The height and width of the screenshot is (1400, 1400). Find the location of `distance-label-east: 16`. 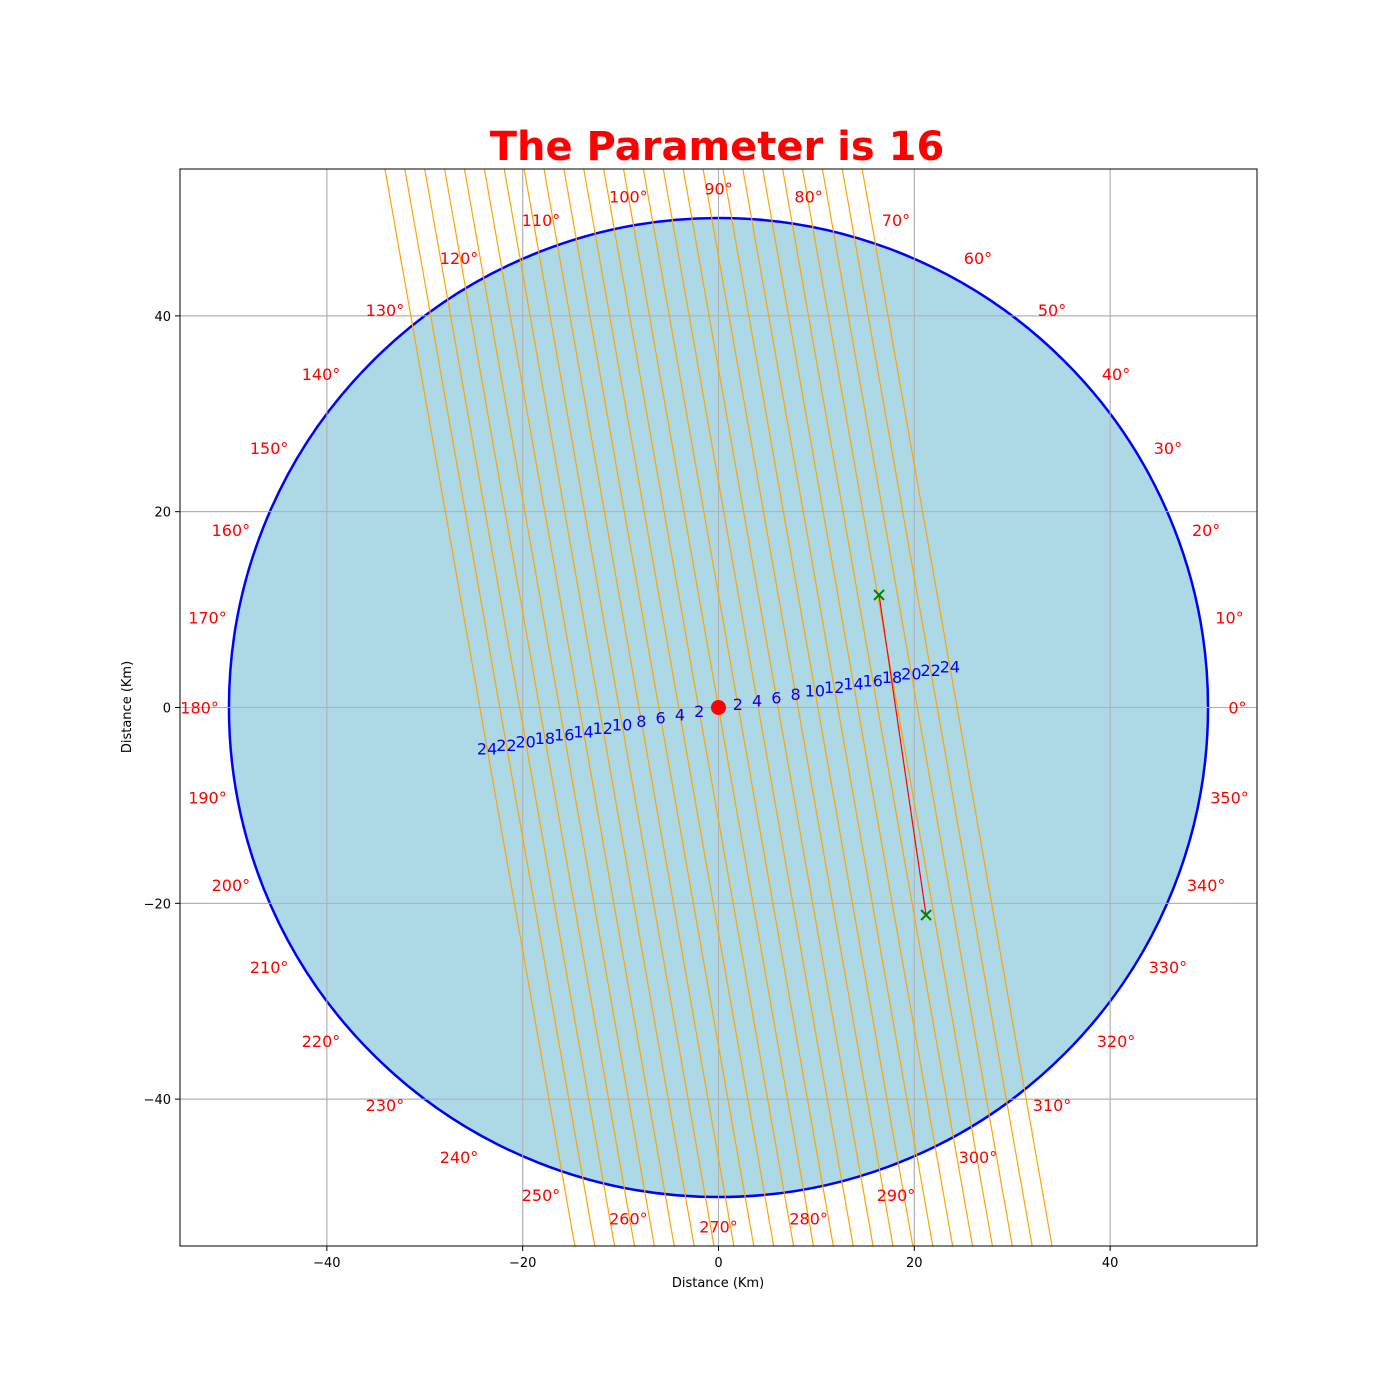

distance-label-east: 16 is located at coordinates (873, 680).